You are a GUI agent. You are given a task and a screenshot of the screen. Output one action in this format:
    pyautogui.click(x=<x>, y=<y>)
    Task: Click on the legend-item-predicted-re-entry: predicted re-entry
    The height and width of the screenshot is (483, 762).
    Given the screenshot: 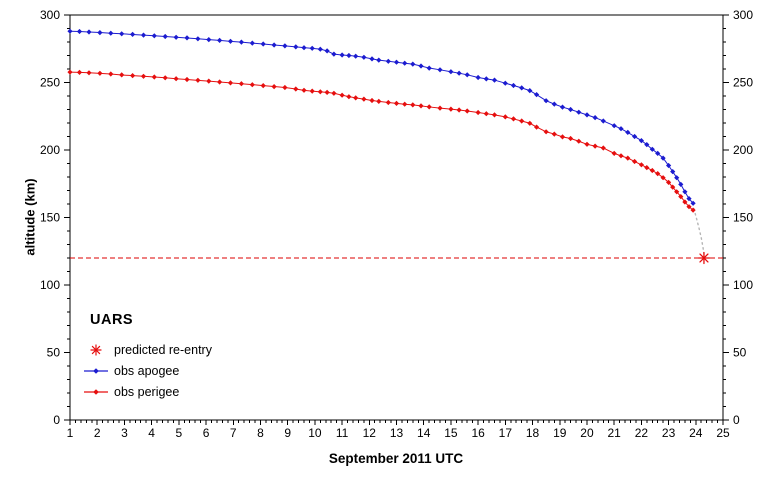 What is the action you would take?
    pyautogui.click(x=148, y=349)
    